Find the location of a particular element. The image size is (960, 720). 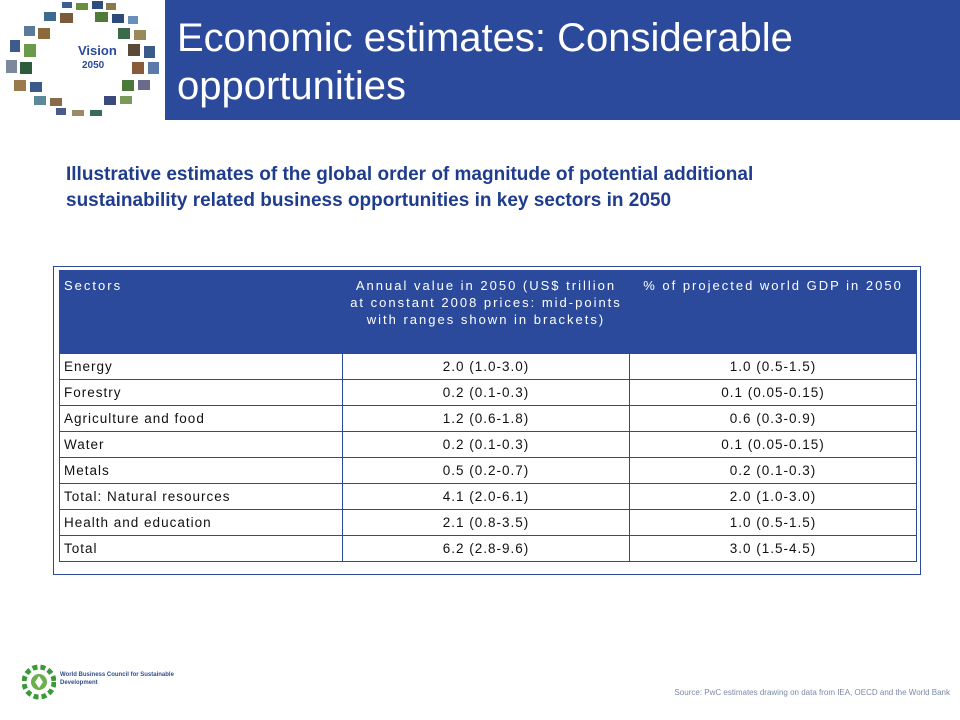

header-gdp-share: % of projected world GDP in 2050 is located at coordinates (773, 312).